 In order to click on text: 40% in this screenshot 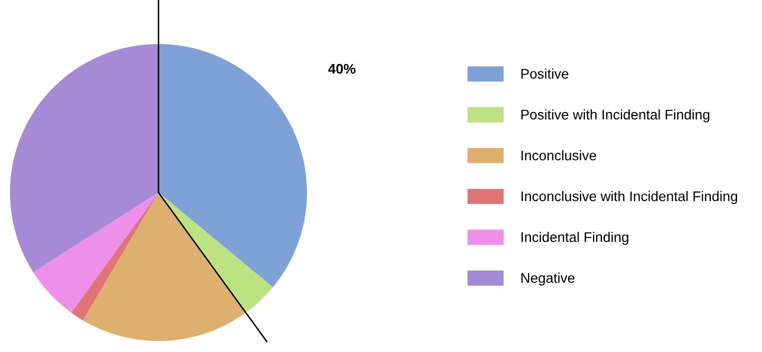, I will do `click(342, 69)`.